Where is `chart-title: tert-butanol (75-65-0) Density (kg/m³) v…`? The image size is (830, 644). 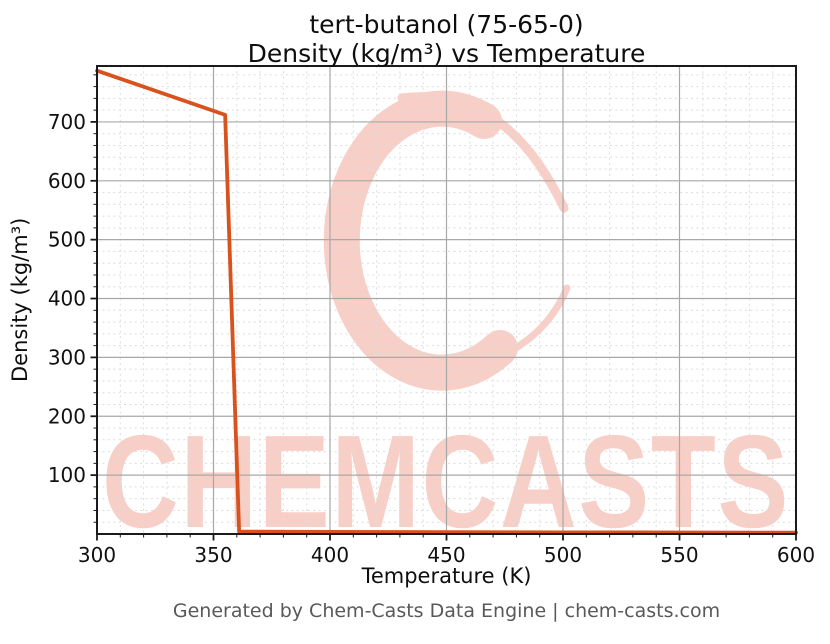 chart-title: tert-butanol (75-65-0) Density (kg/m³) v… is located at coordinates (446, 39).